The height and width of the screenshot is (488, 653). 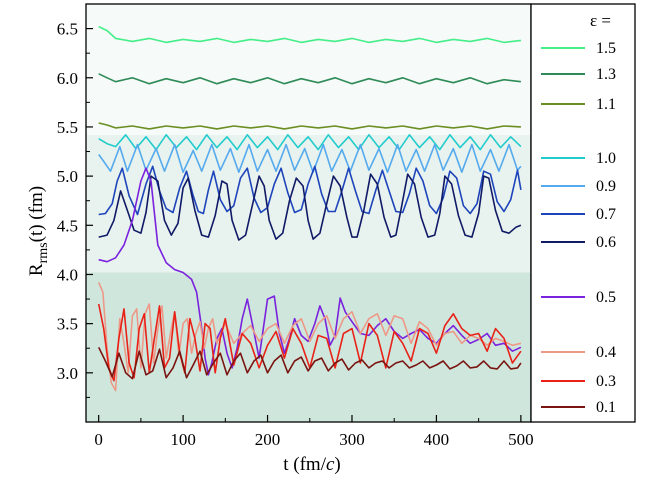 What do you see at coordinates (309, 363) in the screenshot?
I see `series-line-0.1` at bounding box center [309, 363].